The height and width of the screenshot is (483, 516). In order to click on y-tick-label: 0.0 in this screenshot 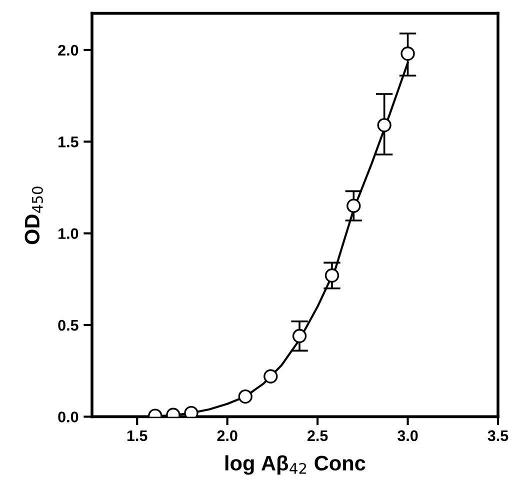, I will do `click(68, 417)`.